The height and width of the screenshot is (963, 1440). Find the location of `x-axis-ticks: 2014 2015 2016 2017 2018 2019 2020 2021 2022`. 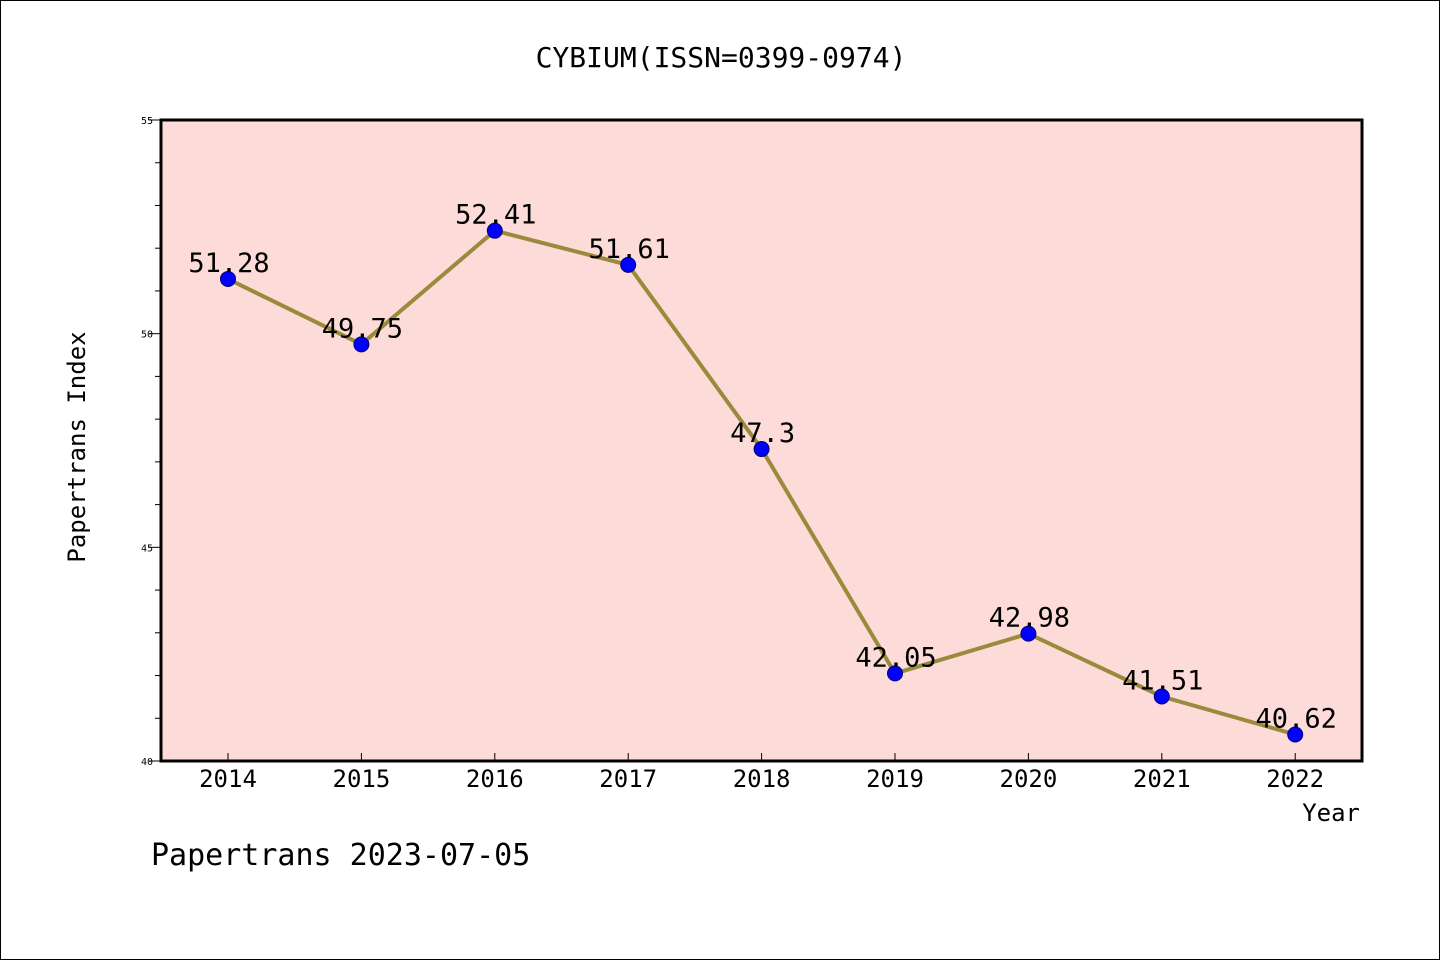

x-axis-ticks: 2014 2015 2016 2017 2018 2019 2020 2021 2022 is located at coordinates (761, 773).